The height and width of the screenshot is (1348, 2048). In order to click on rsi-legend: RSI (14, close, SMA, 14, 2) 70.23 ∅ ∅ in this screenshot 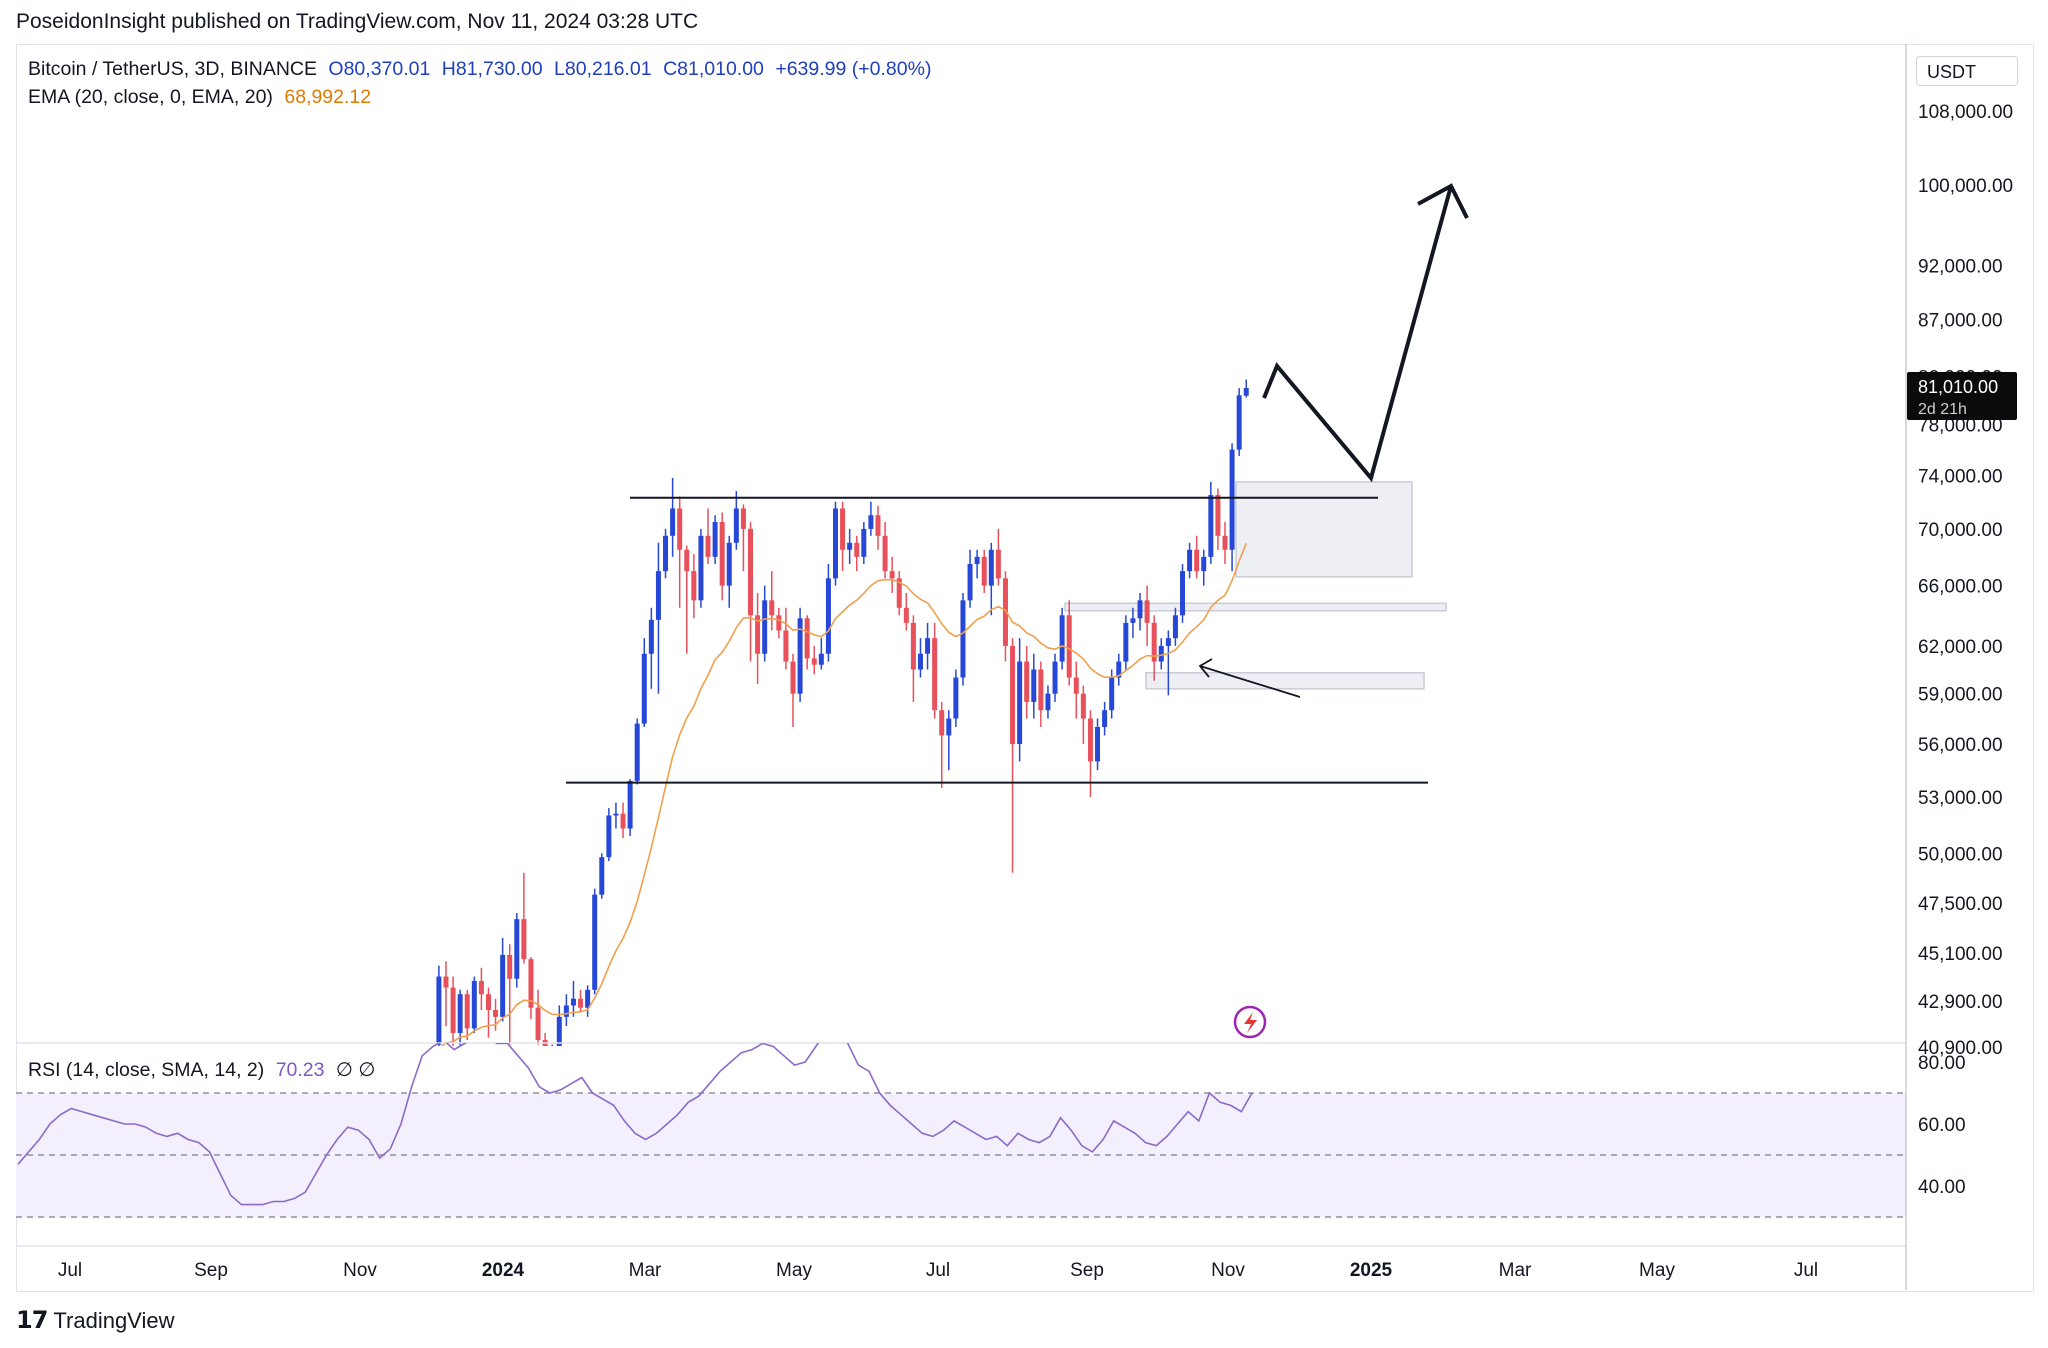, I will do `click(204, 1070)`.